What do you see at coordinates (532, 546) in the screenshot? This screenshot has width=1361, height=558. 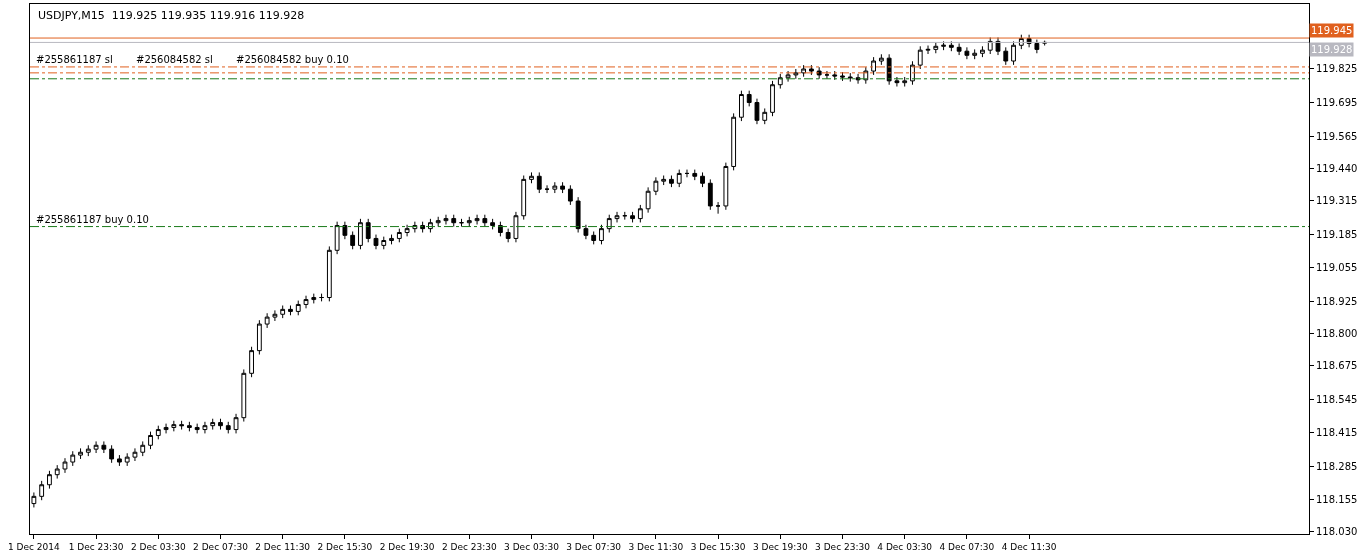 I see `x-tick-label: 3 Dec 03:30` at bounding box center [532, 546].